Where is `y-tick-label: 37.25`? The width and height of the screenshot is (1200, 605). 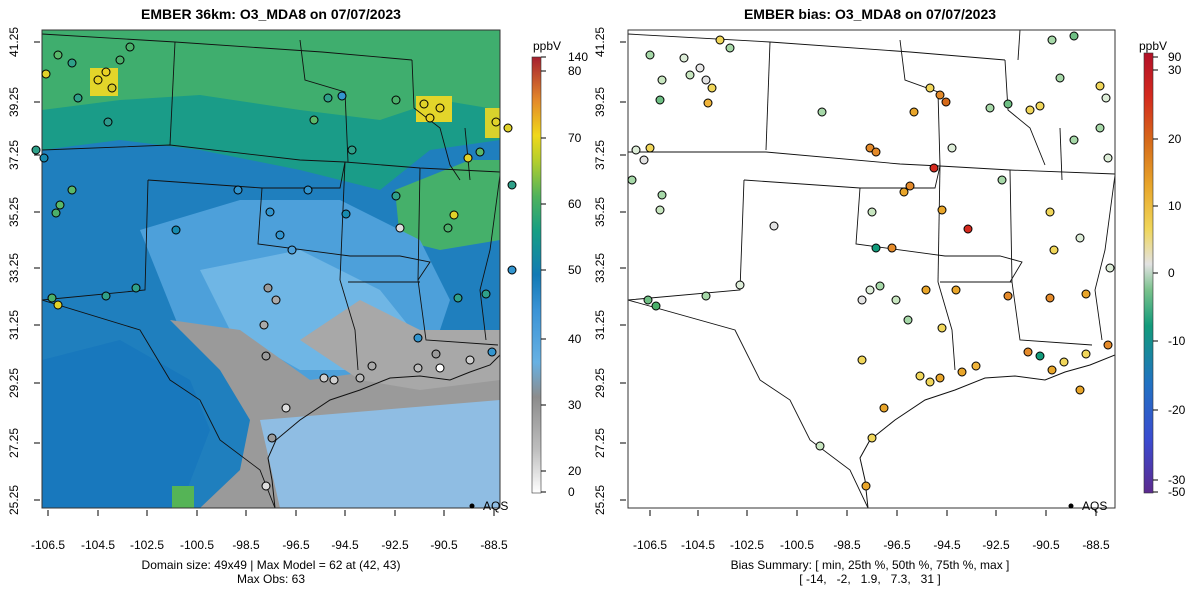 y-tick-label: 37.25 is located at coordinates (600, 155).